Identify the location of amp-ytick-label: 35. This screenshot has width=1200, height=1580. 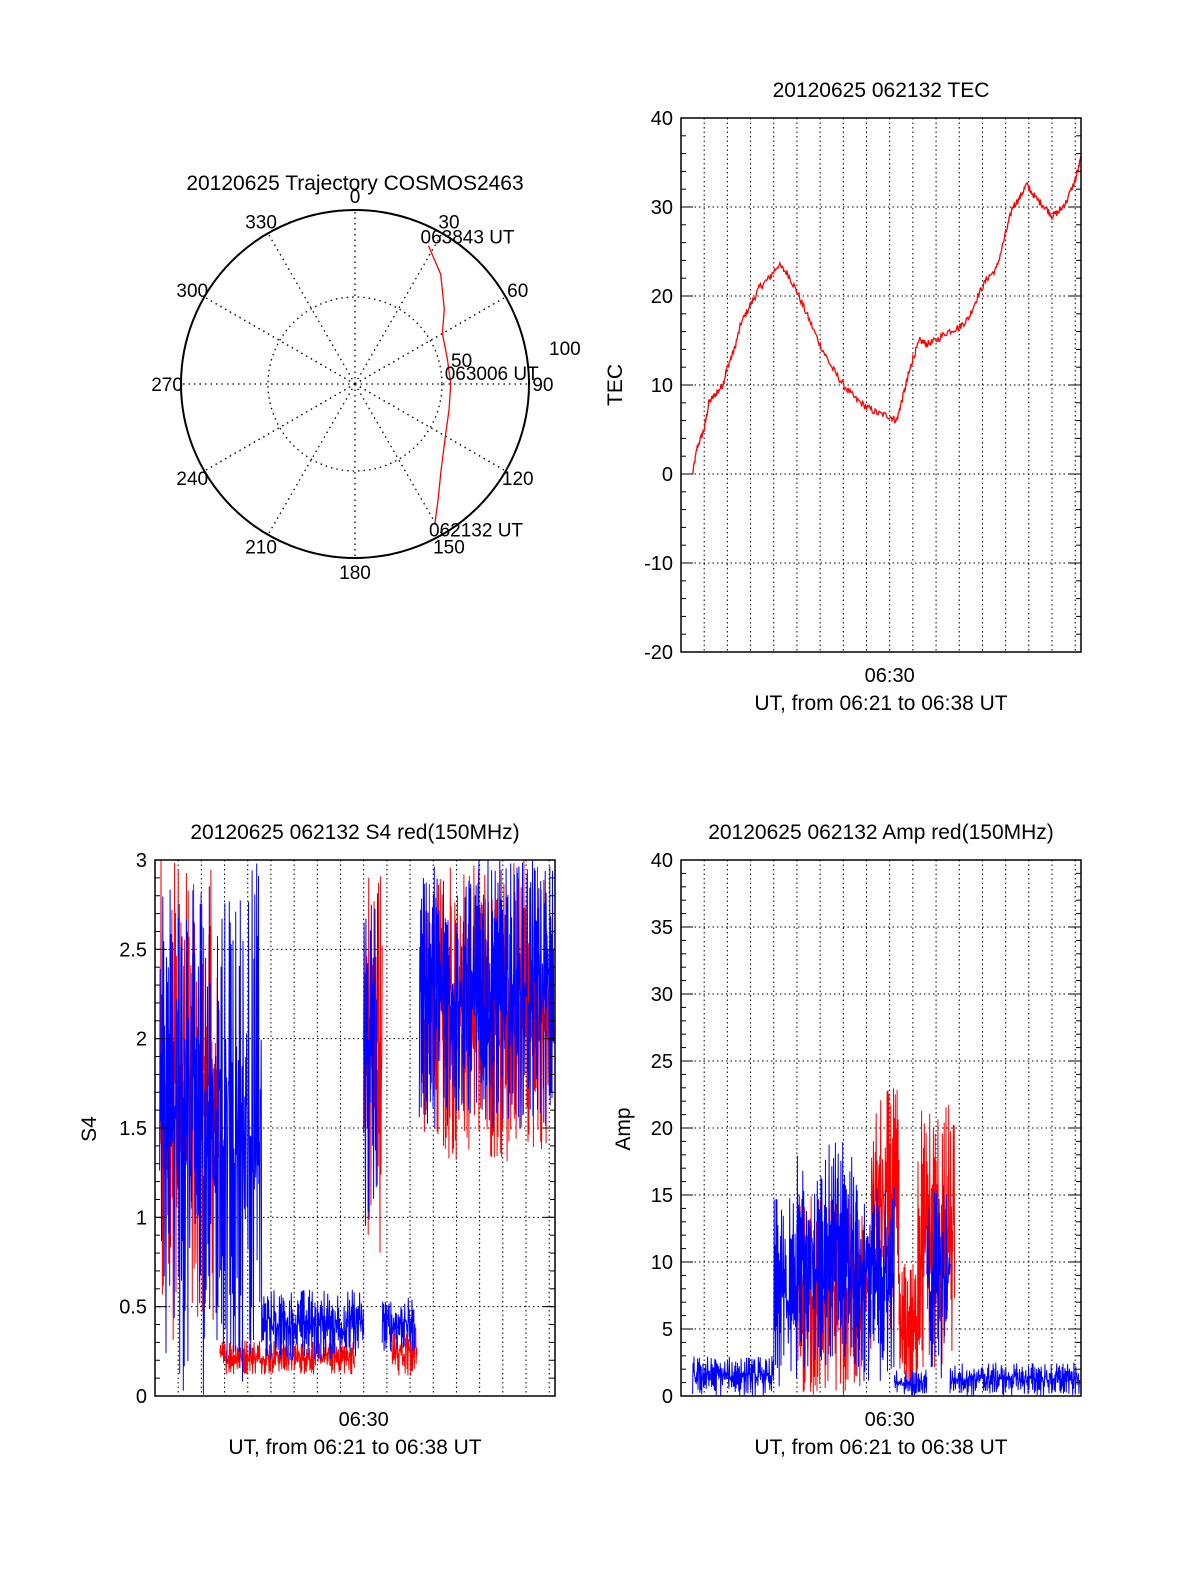
(662, 928).